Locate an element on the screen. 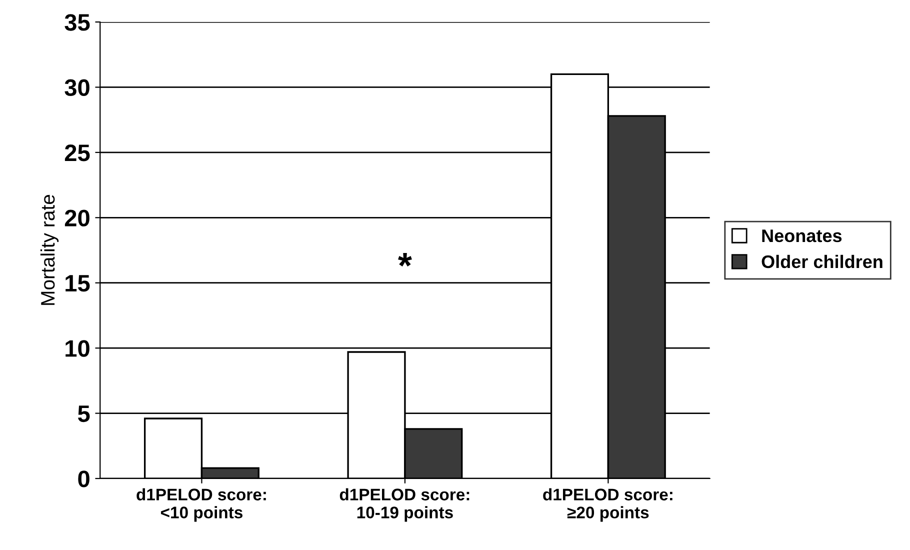 Image resolution: width=910 pixels, height=550 pixels. y-tick-label: 5 is located at coordinates (84, 414).